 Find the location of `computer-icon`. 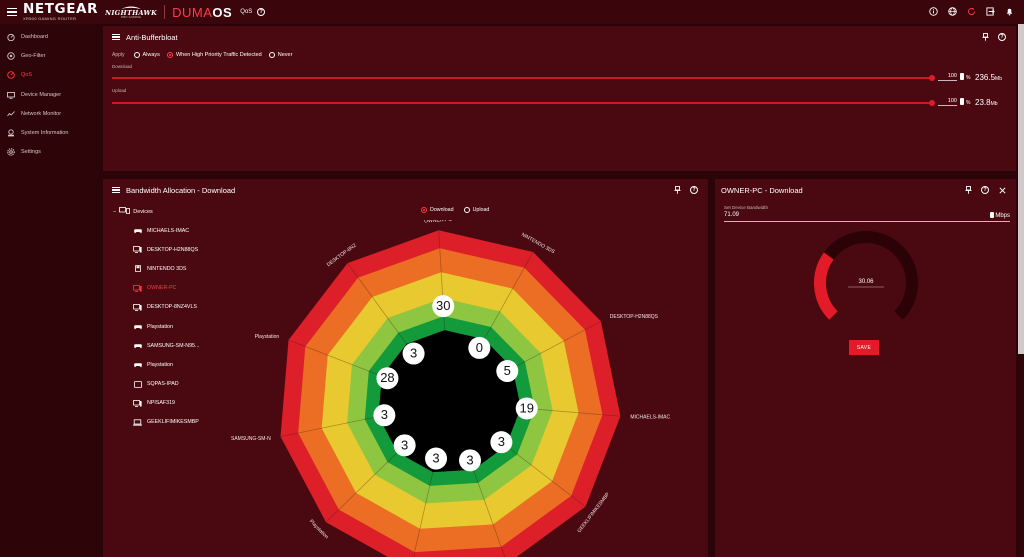

computer-icon is located at coordinates (137, 307).